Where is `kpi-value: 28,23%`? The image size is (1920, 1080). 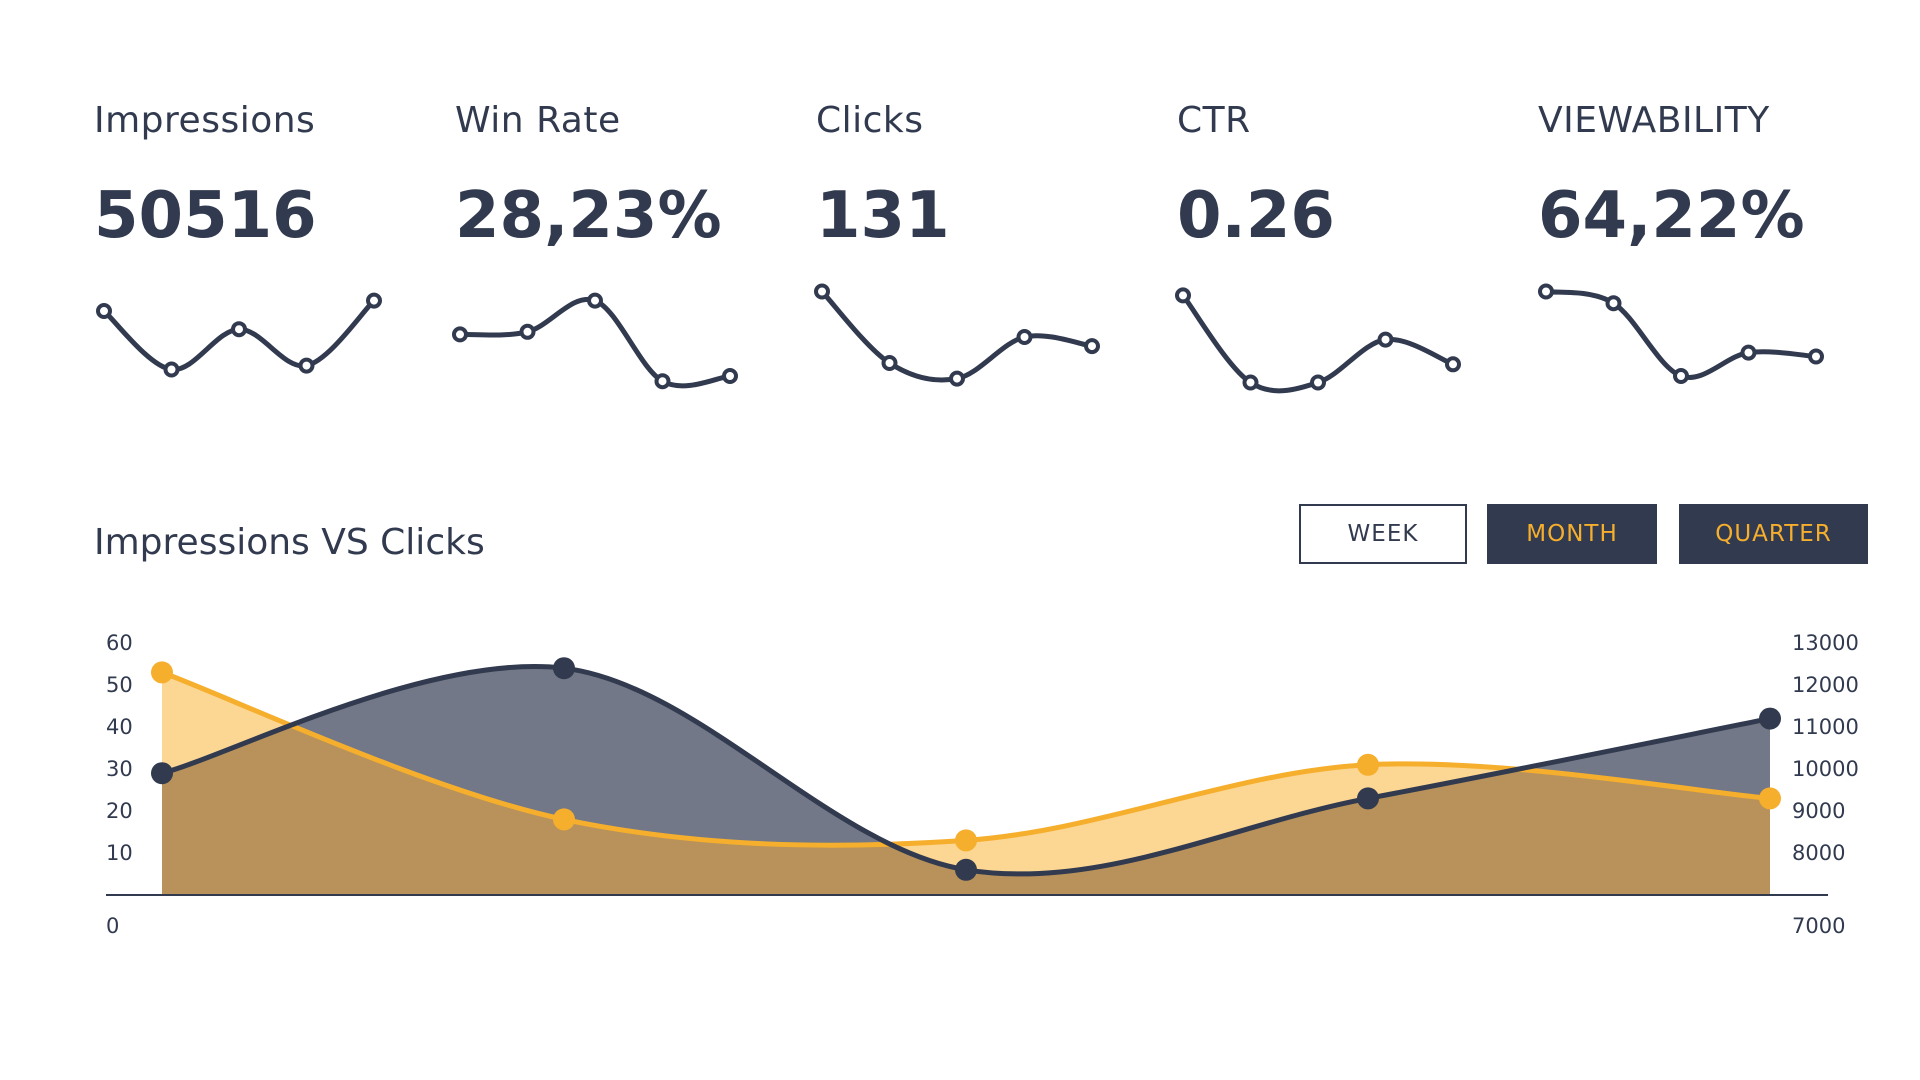 kpi-value: 28,23% is located at coordinates (588, 216).